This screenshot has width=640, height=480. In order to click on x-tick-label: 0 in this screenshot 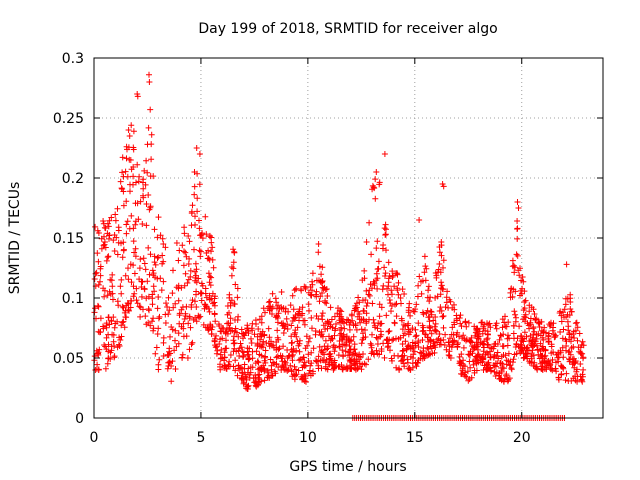, I will do `click(94, 438)`.